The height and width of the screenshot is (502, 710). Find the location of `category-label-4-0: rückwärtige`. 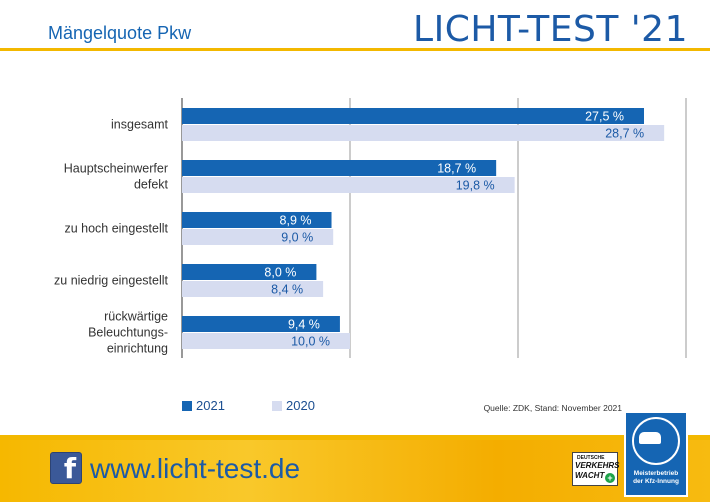

category-label-4-0: rückwärtige is located at coordinates (136, 317).